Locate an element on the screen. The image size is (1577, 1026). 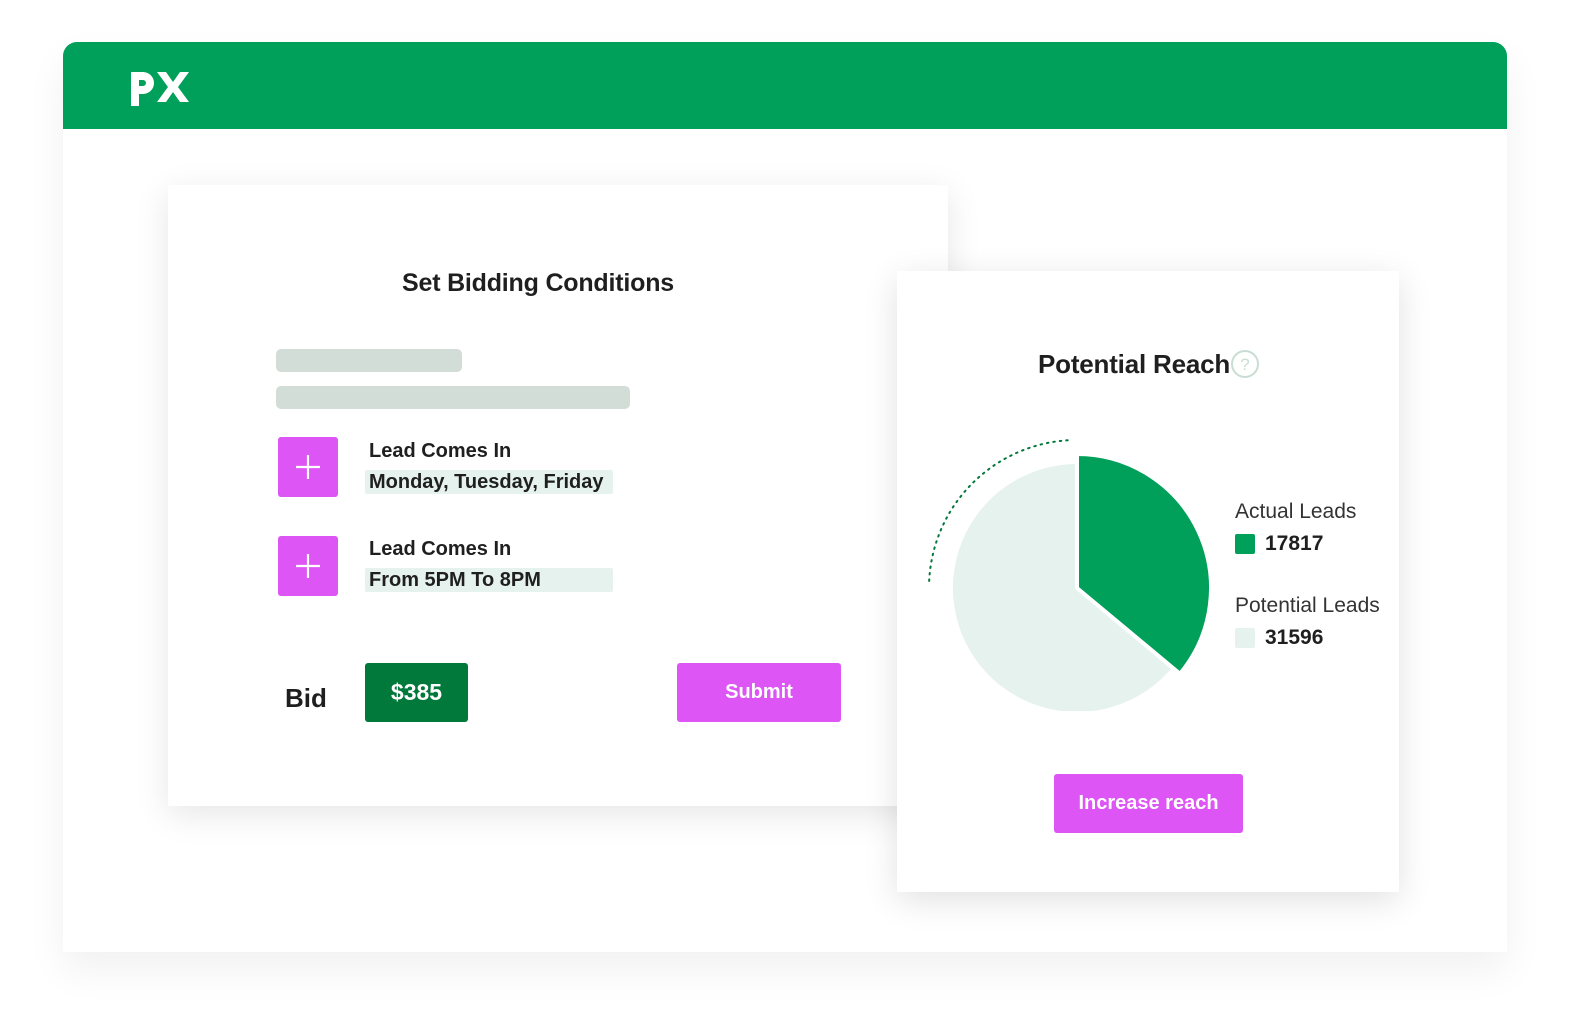
reach-title: Potential Reach is located at coordinates (1134, 364).